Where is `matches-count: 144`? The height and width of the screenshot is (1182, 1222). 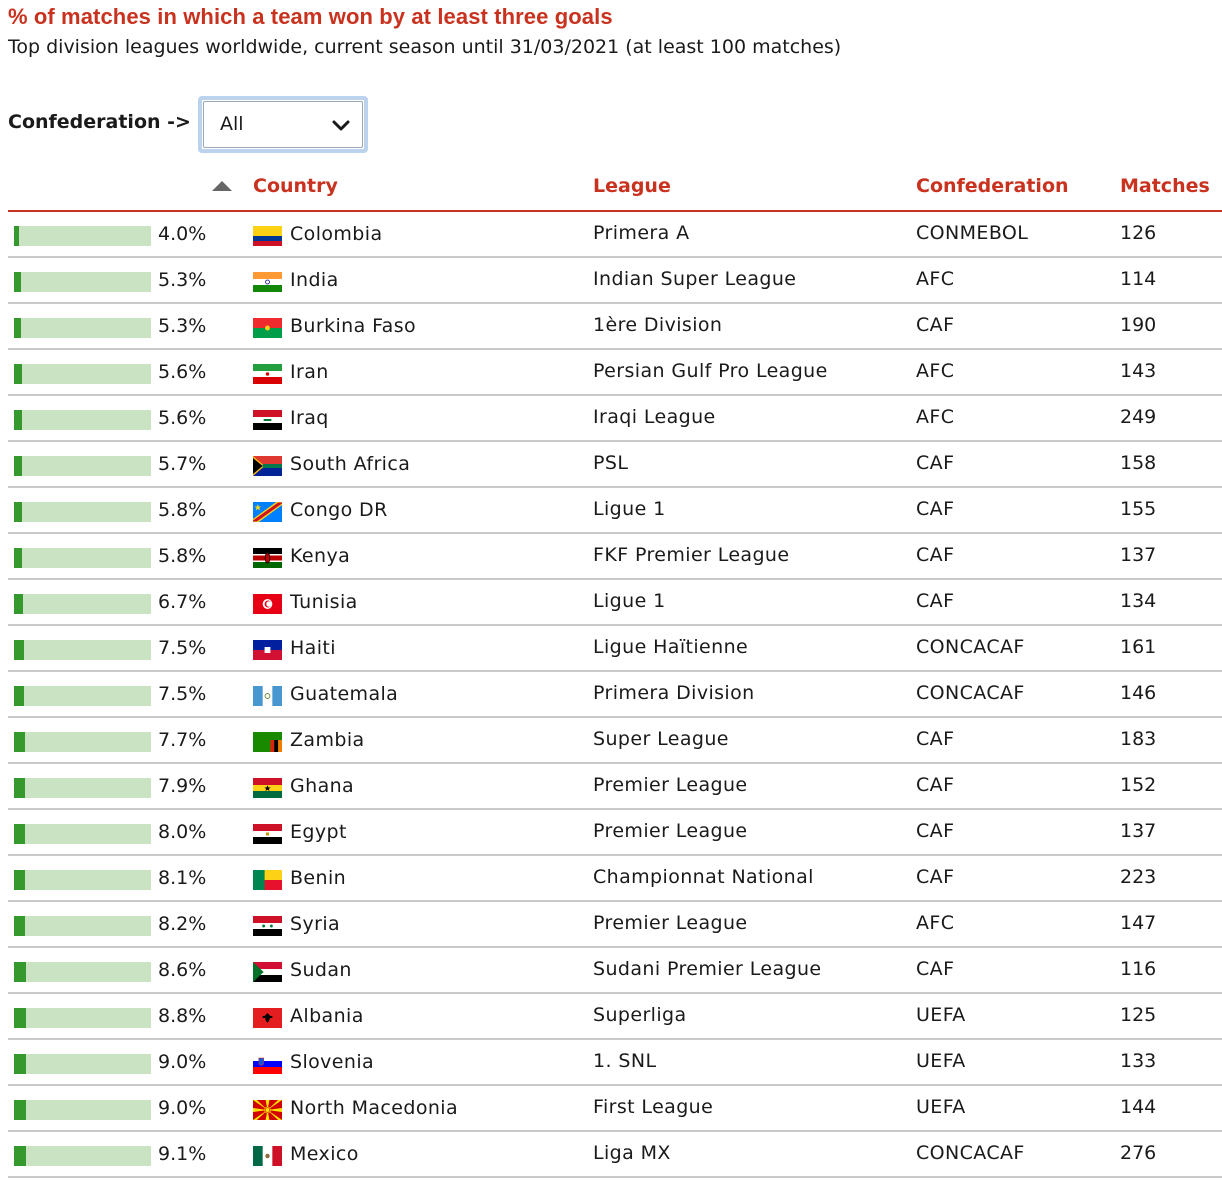
matches-count: 144 is located at coordinates (1138, 1107).